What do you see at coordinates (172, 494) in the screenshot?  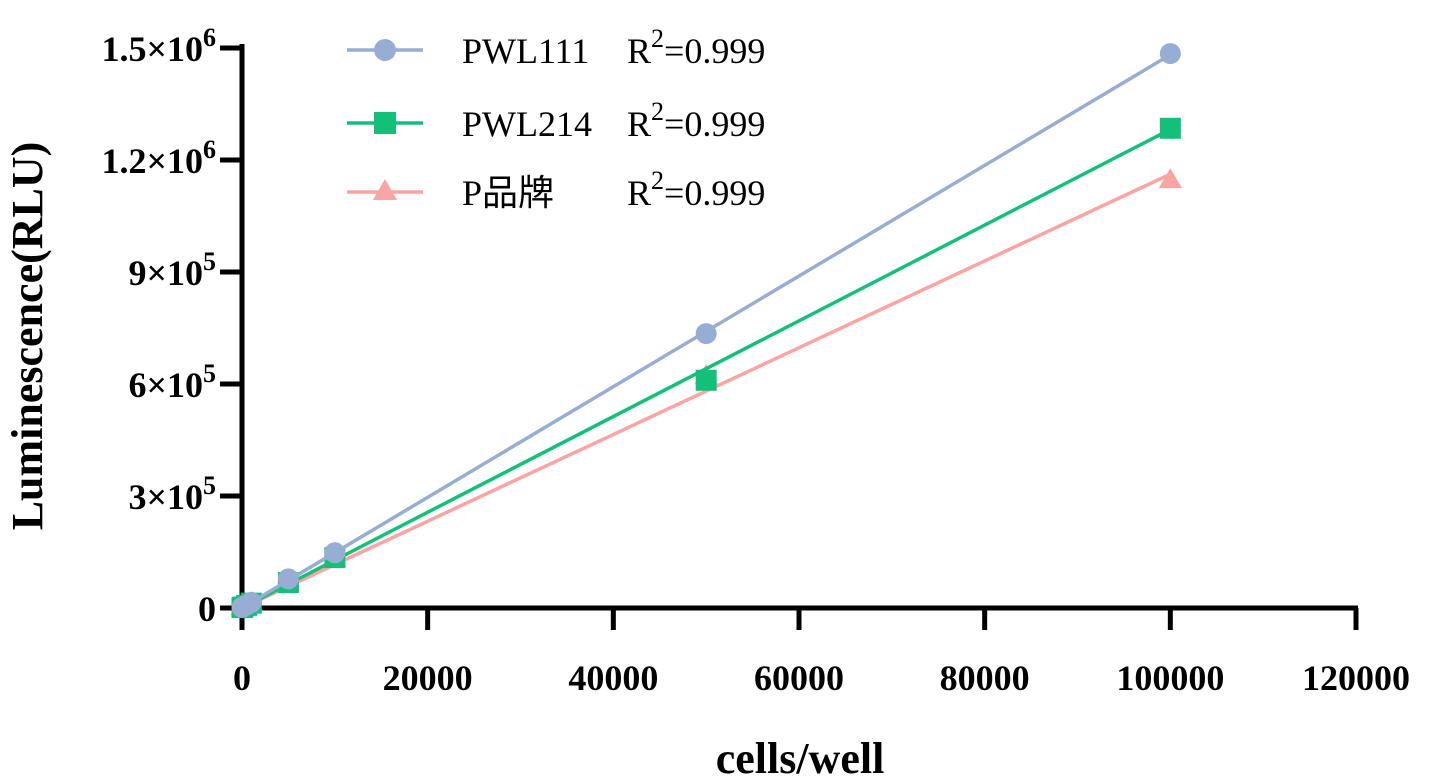 I see `y-tick-label: 3×10⁵` at bounding box center [172, 494].